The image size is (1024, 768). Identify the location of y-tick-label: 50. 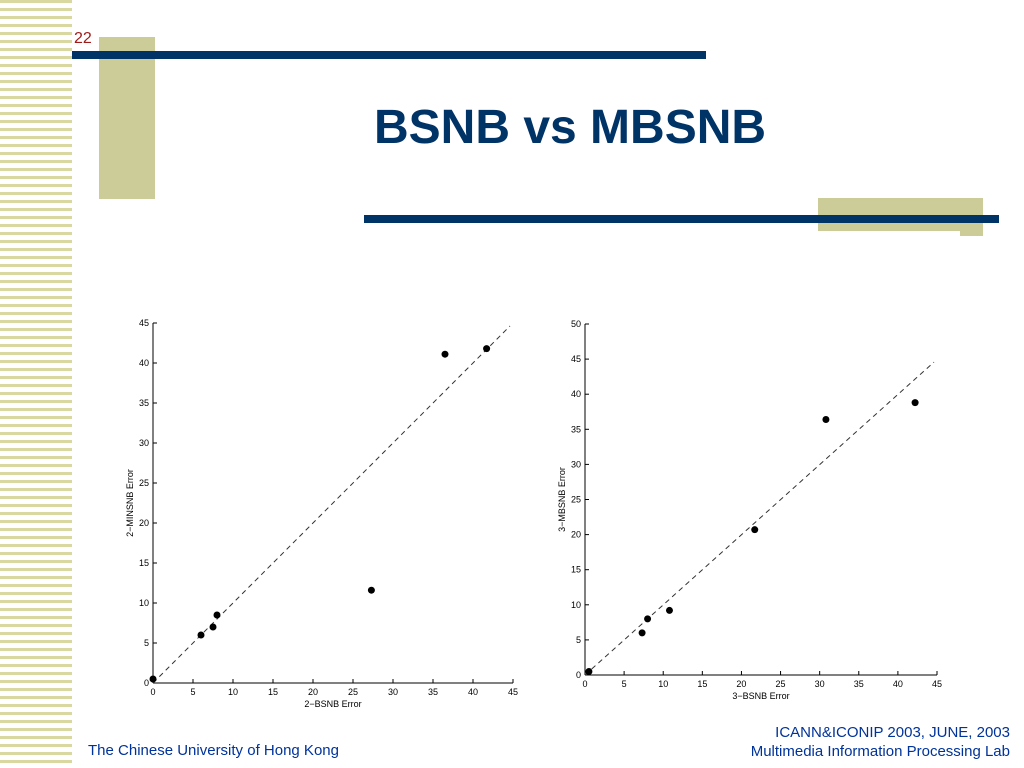
(576, 324).